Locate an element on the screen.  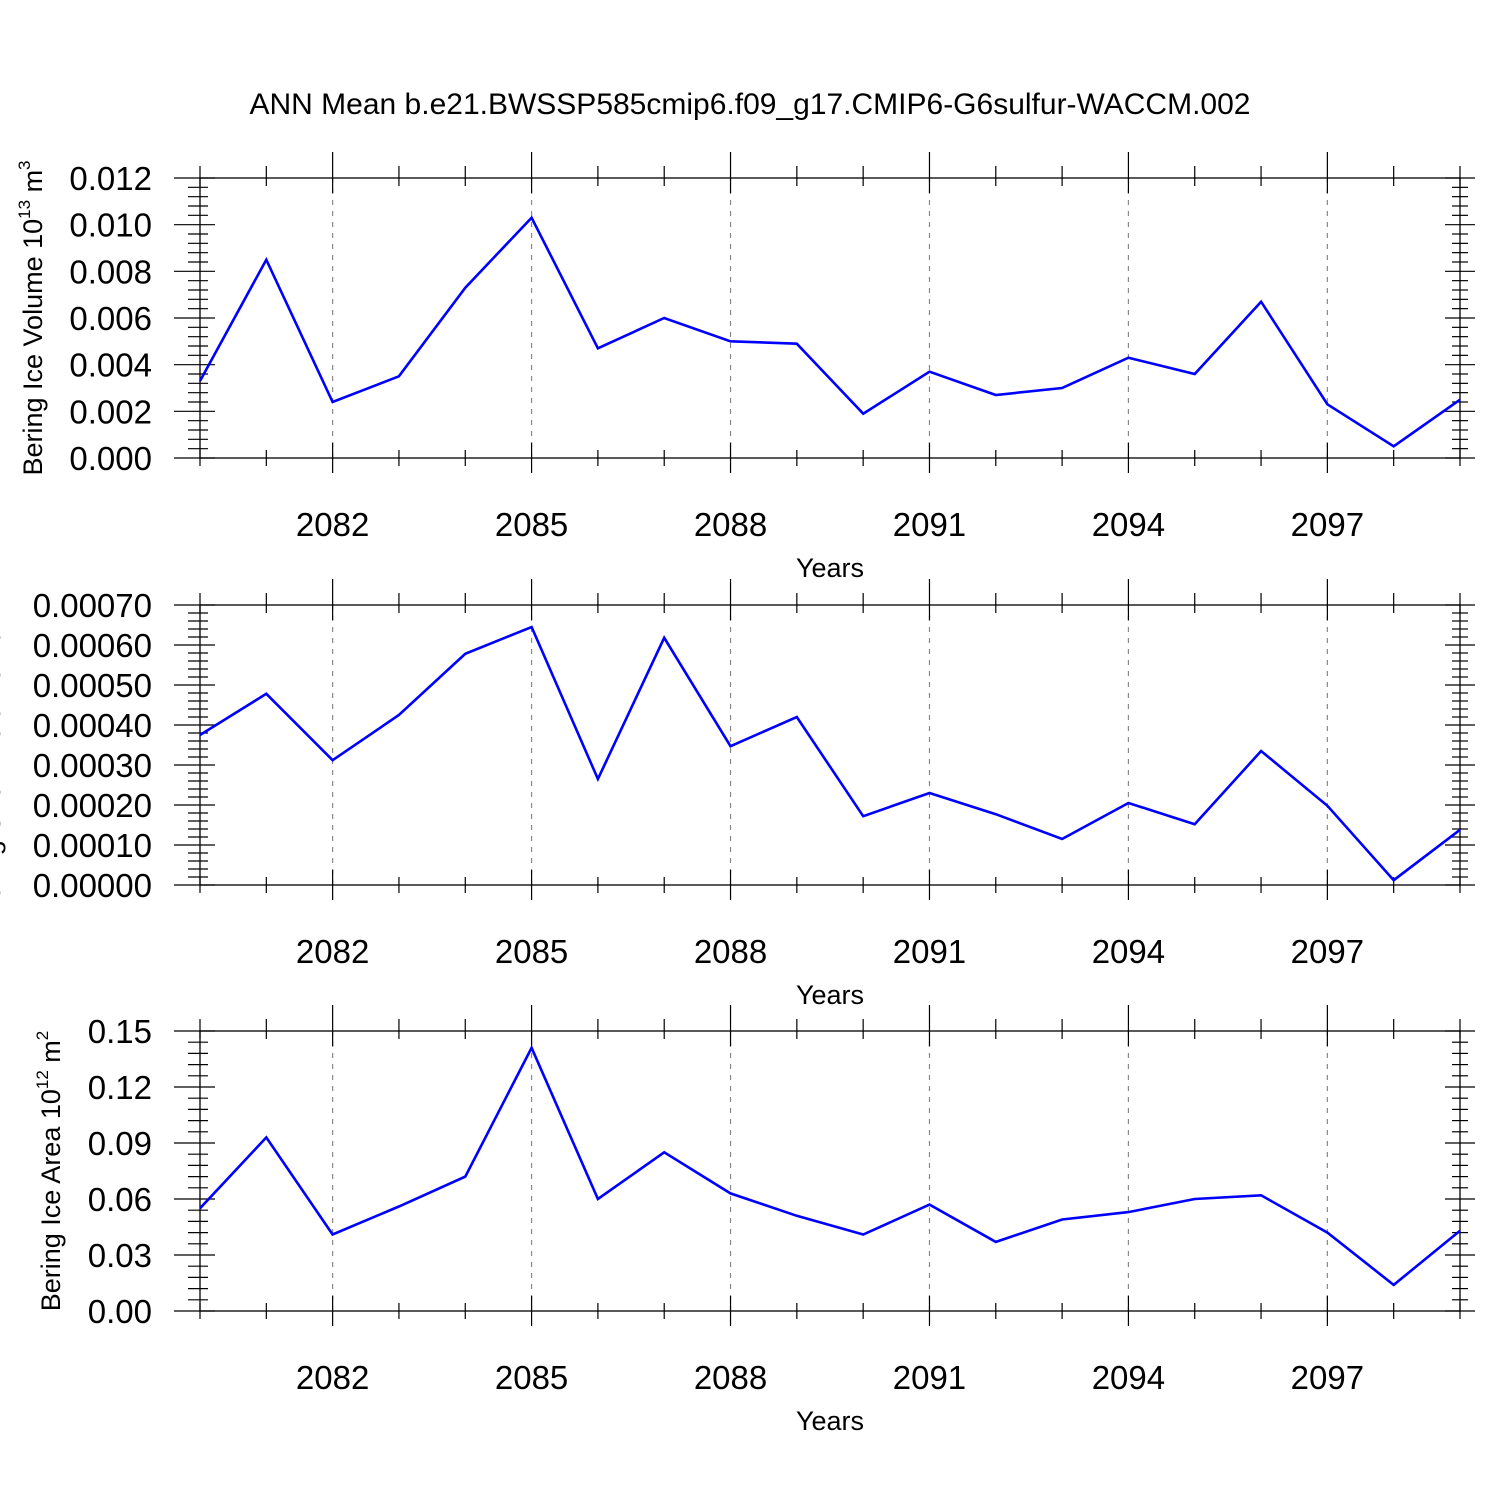
y-axis-label: Bering Ice Area 1012 m2 is located at coordinates (49, 1171).